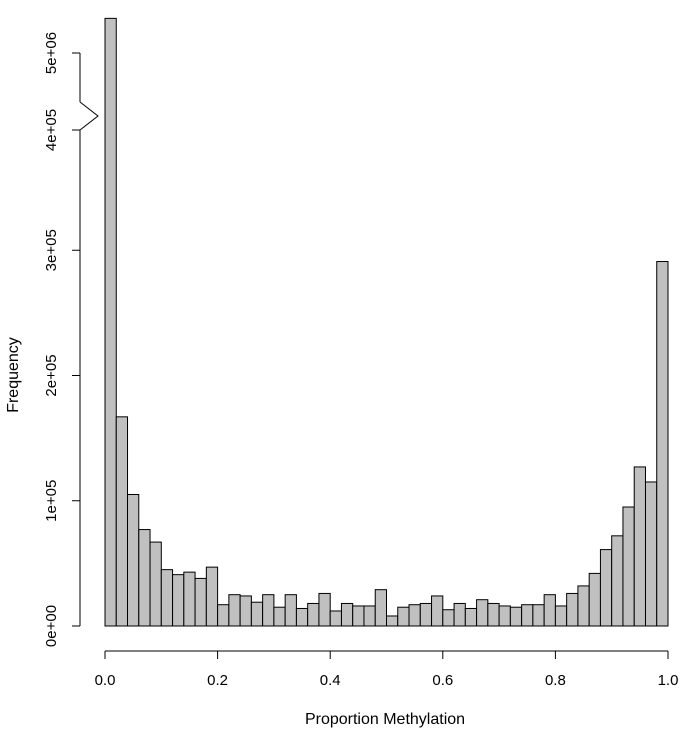 This screenshot has height=733, width=680. What do you see at coordinates (71, 339) in the screenshot?
I see `y-axis: 0e+00 1e+05 2e+05 3e+05 4e+05 5e+06` at bounding box center [71, 339].